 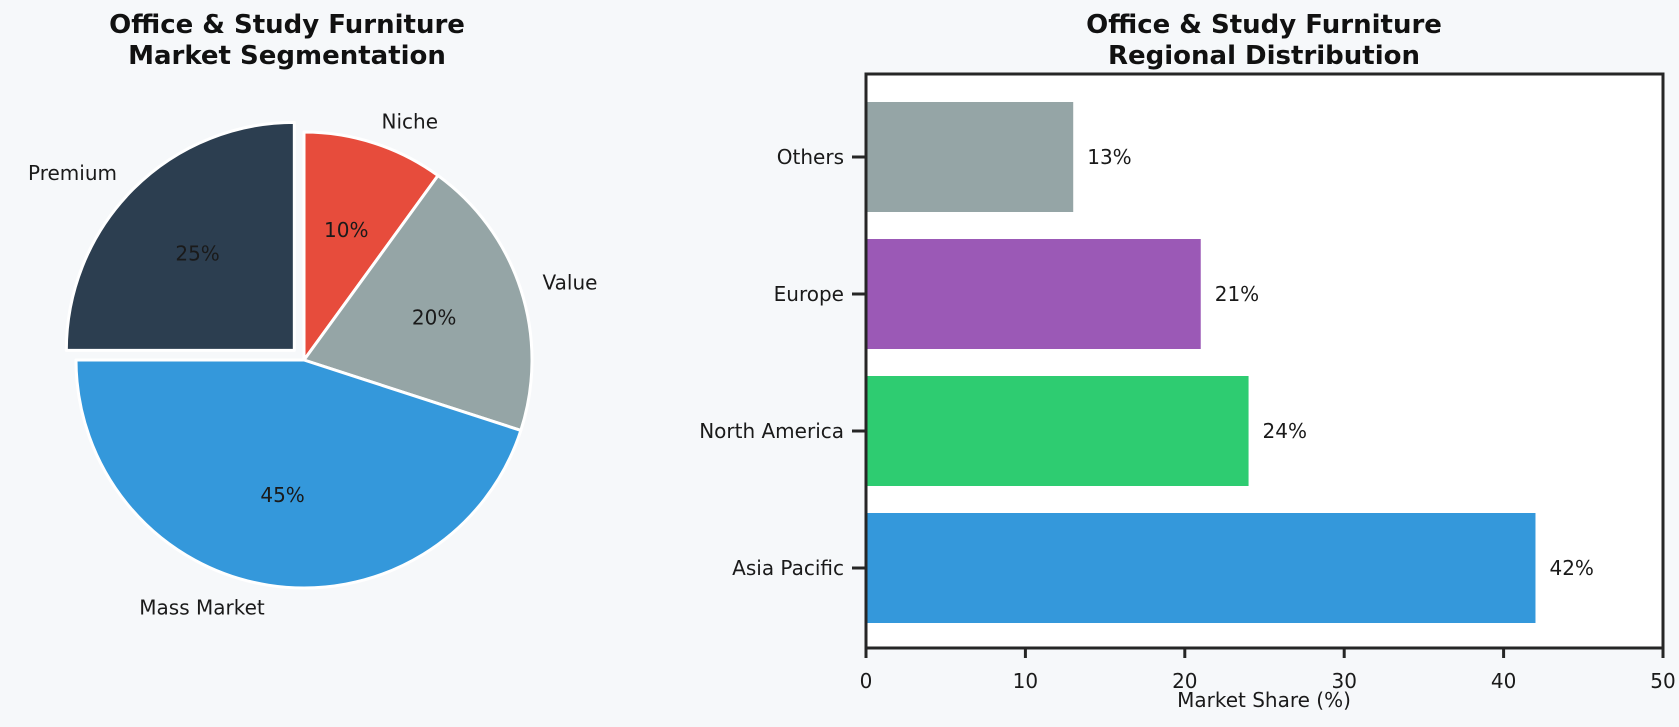 What do you see at coordinates (371, 246) in the screenshot?
I see `pie-slice-niche` at bounding box center [371, 246].